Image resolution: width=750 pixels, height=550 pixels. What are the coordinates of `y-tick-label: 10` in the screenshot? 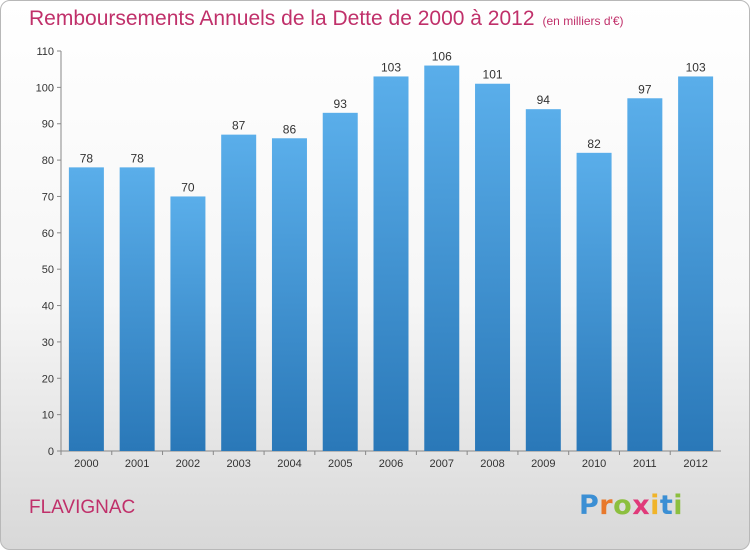 It's located at (48, 416).